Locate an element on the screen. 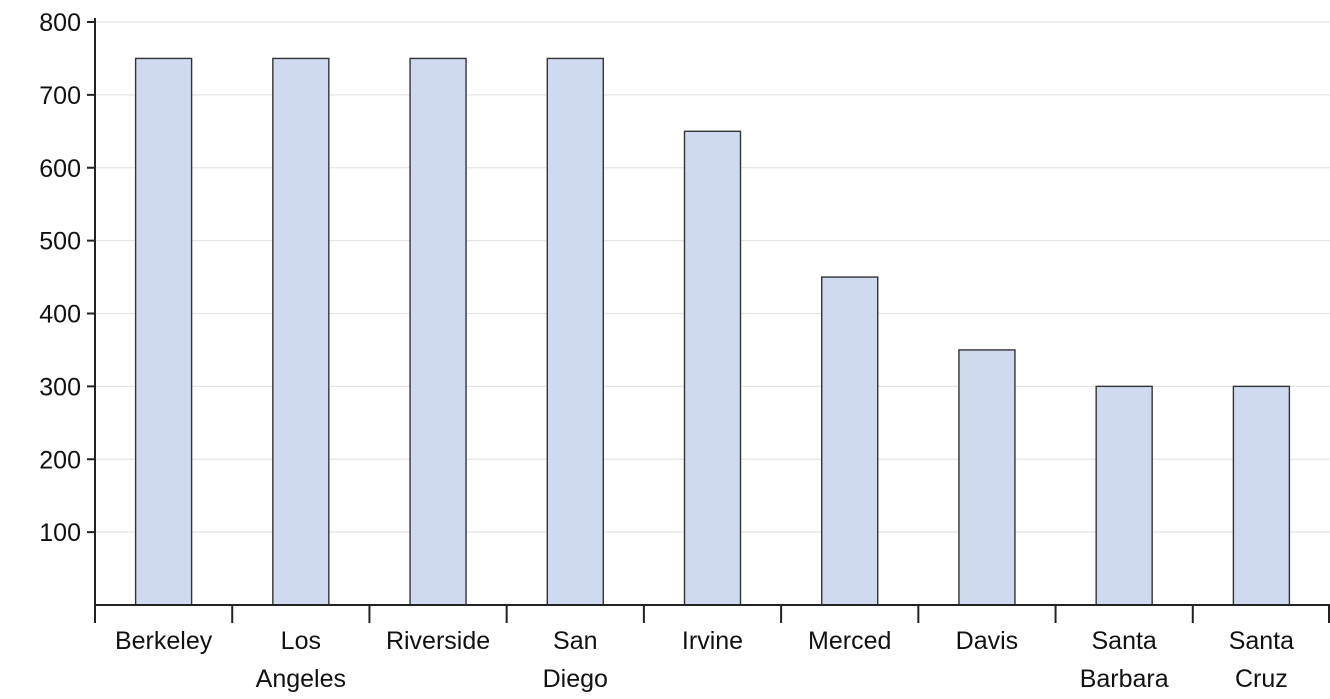  x-tick-label: Angeles is located at coordinates (301, 679).